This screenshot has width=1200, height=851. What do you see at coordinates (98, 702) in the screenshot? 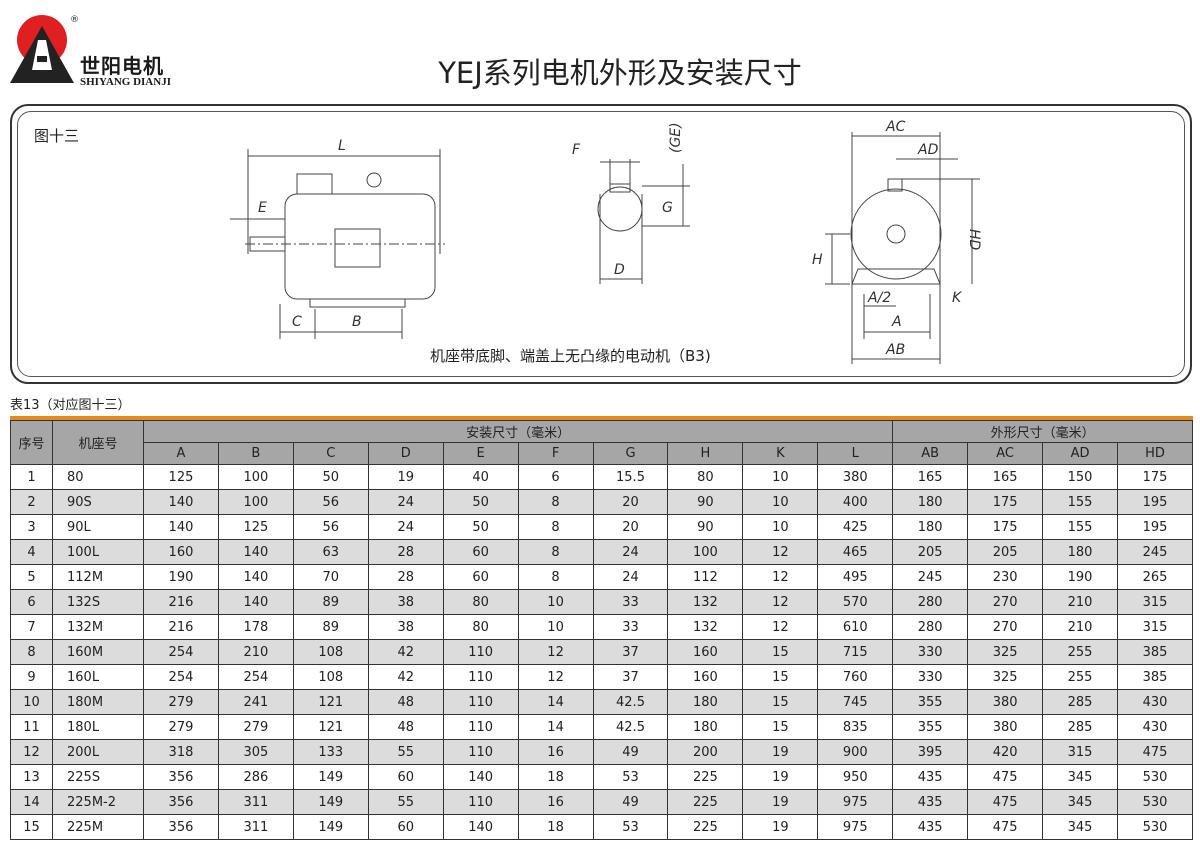
I see `table-cell: 180M` at bounding box center [98, 702].